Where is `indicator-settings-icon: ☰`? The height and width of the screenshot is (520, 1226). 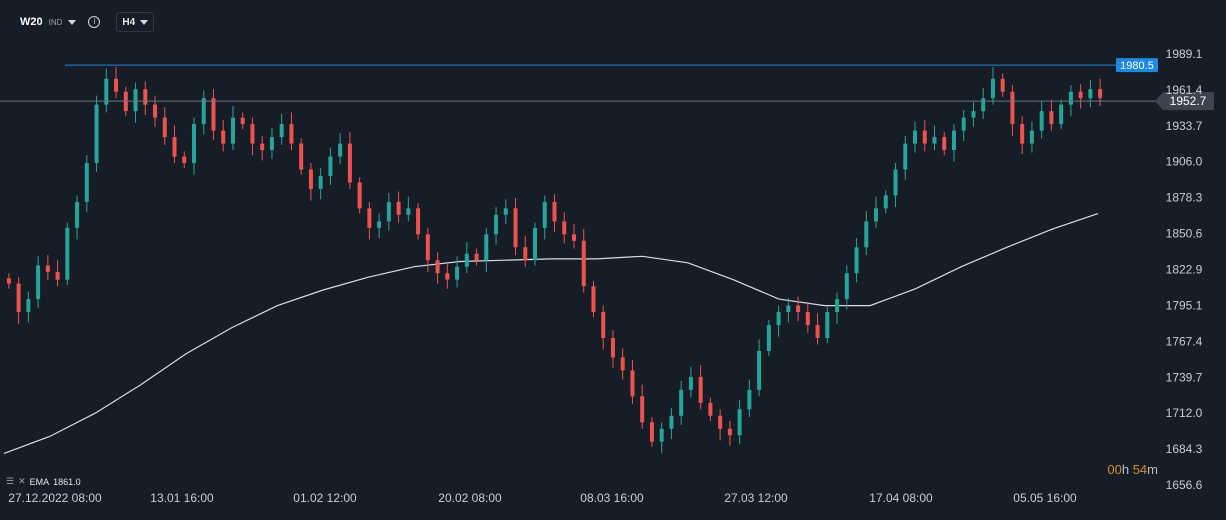
indicator-settings-icon: ☰ is located at coordinates (10, 481).